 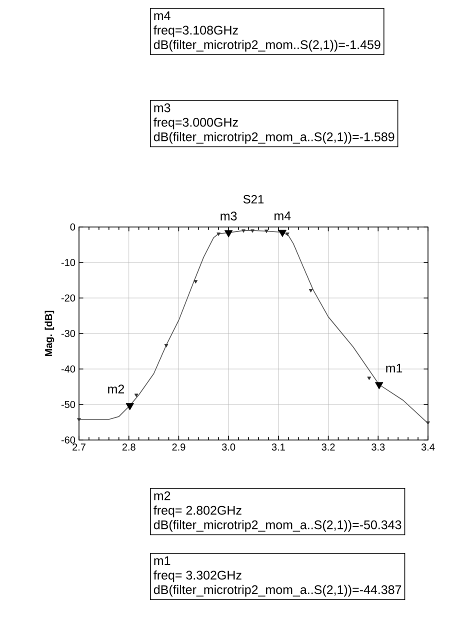 What do you see at coordinates (278, 590) in the screenshot?
I see `text: dB(filter_microtrip2_mom_a..S(2,1))=-44.387` at bounding box center [278, 590].